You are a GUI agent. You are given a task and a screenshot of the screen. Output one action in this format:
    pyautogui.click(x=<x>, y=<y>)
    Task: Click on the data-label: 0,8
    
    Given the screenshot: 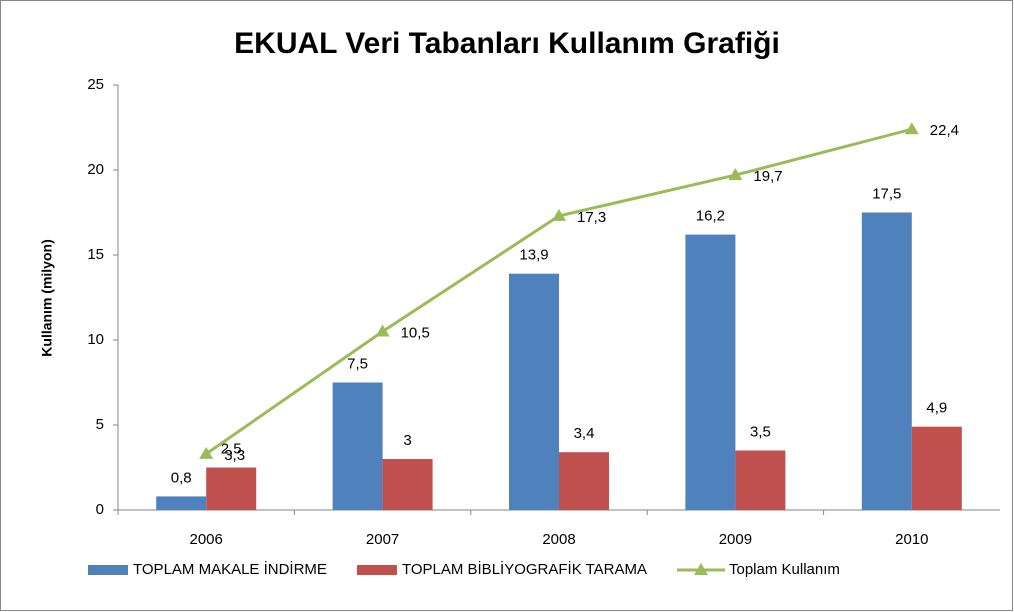 What is the action you would take?
    pyautogui.click(x=181, y=477)
    